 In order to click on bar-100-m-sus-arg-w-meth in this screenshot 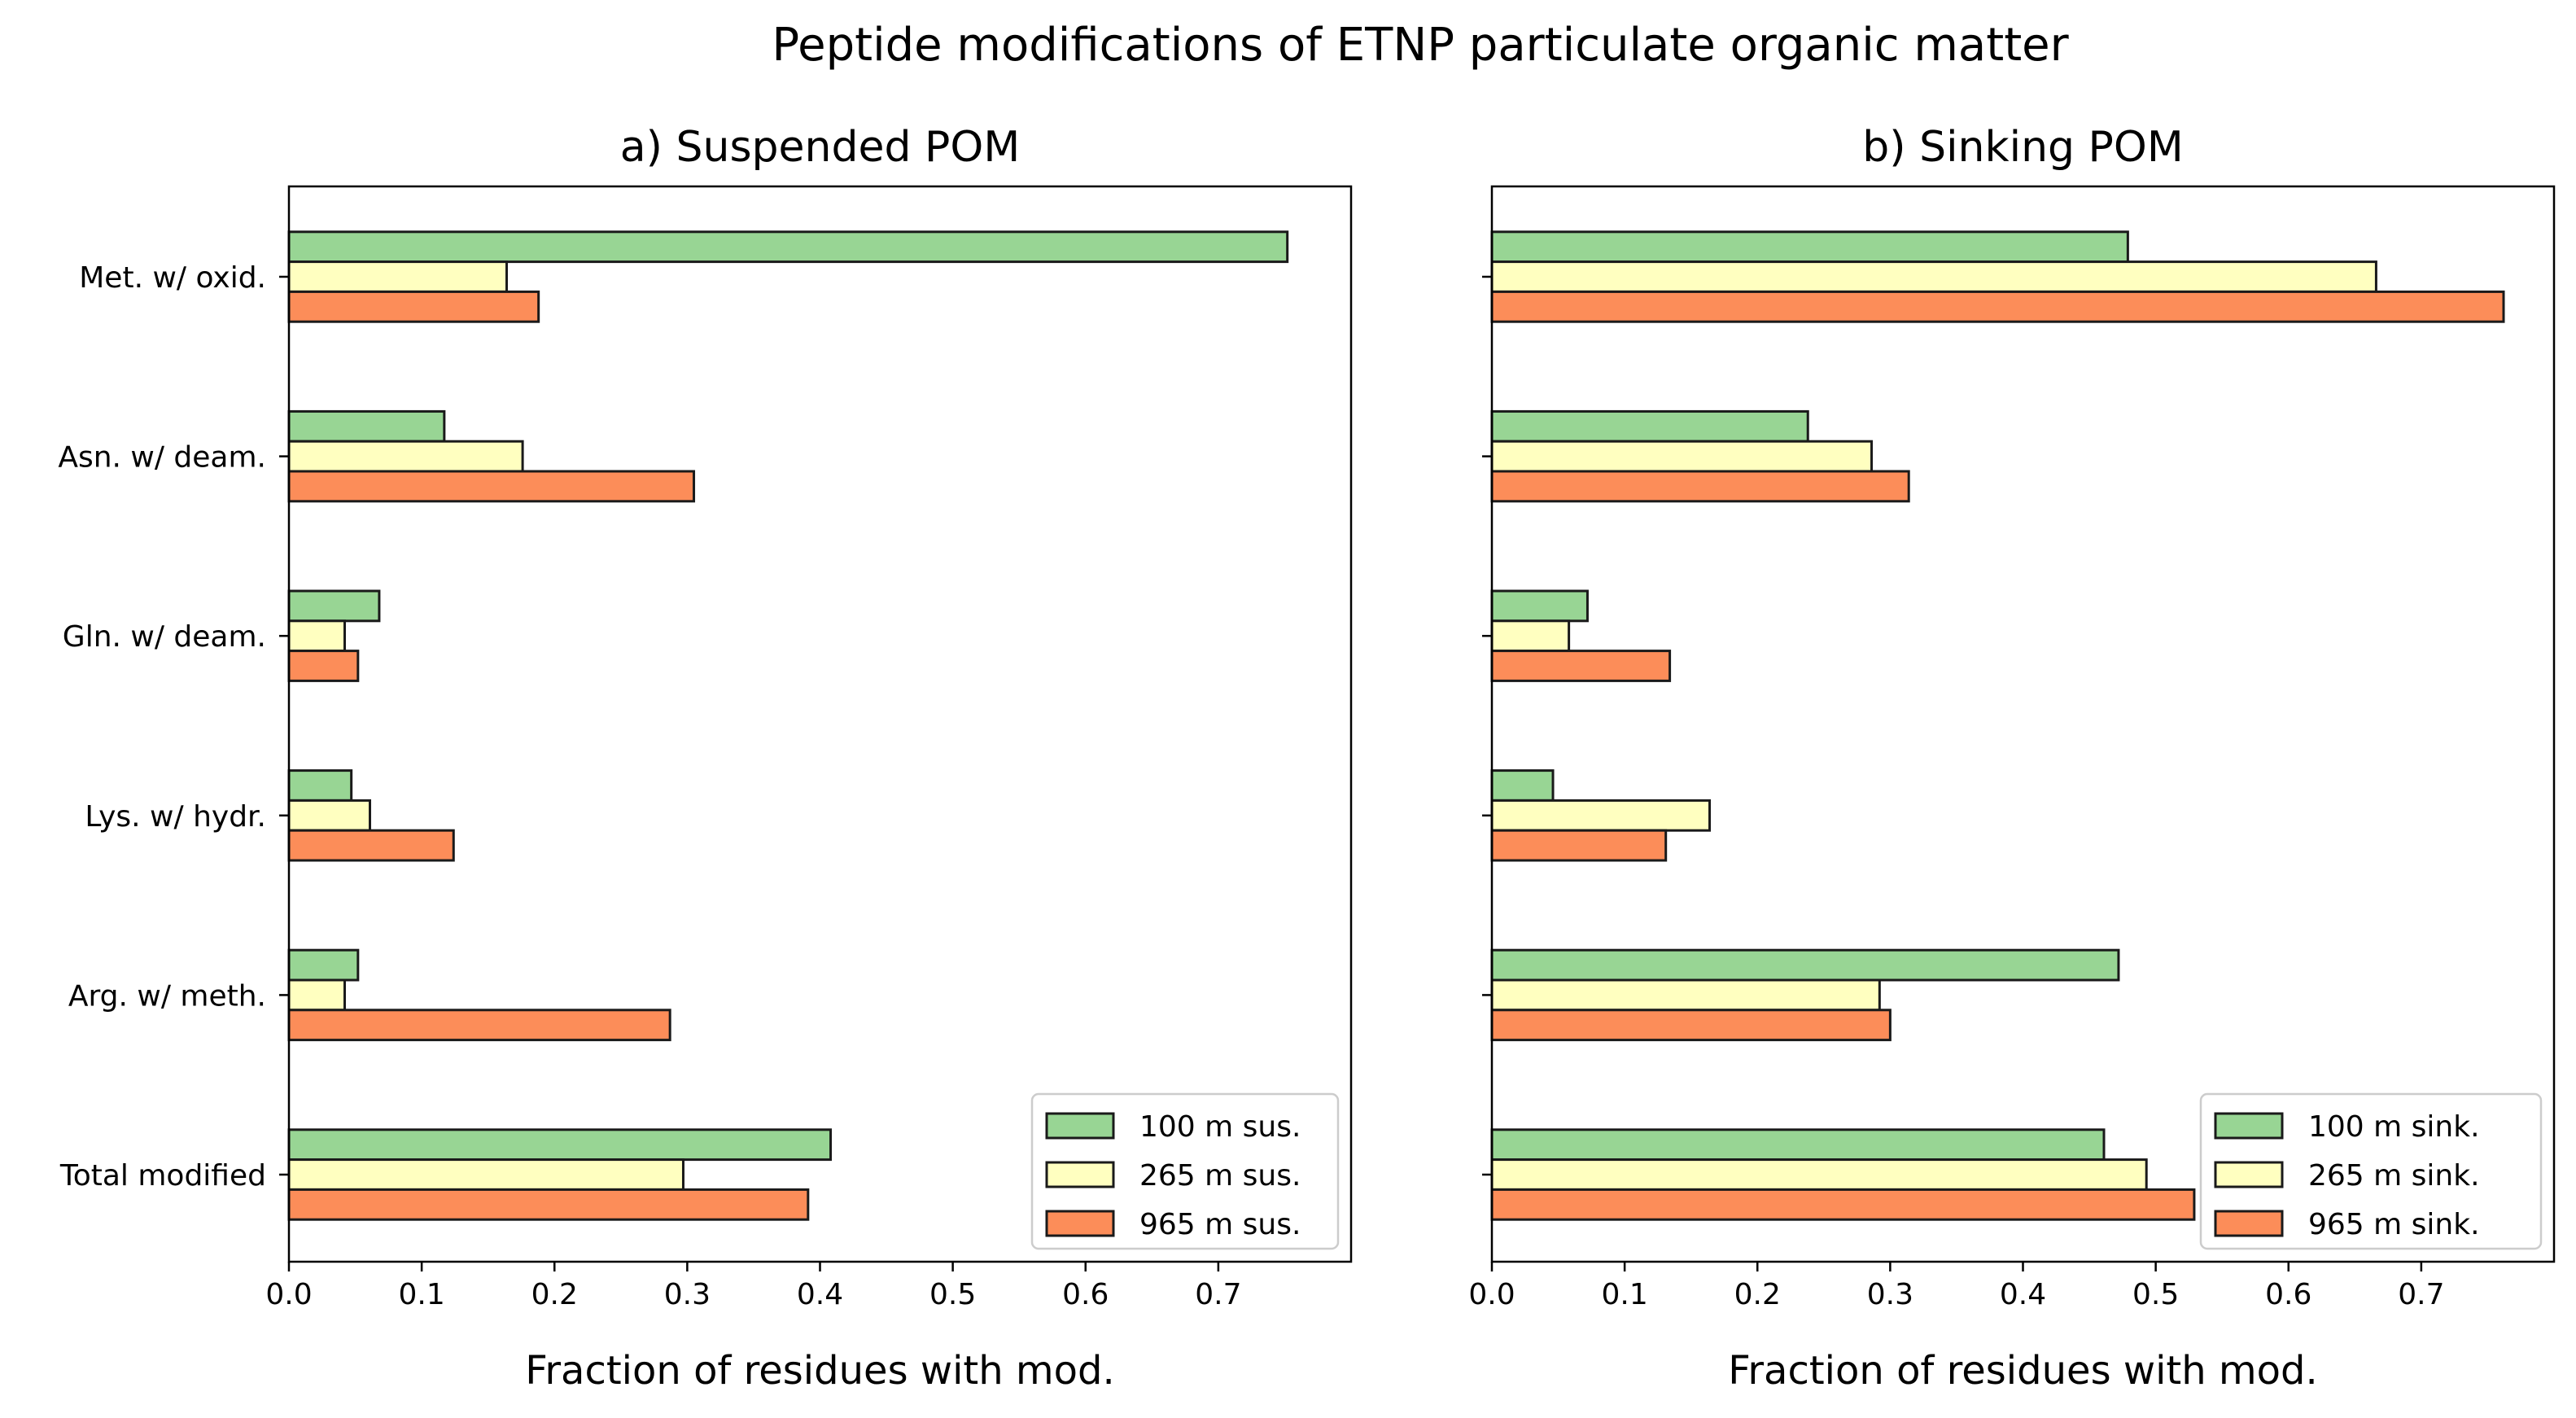, I will do `click(323, 965)`.